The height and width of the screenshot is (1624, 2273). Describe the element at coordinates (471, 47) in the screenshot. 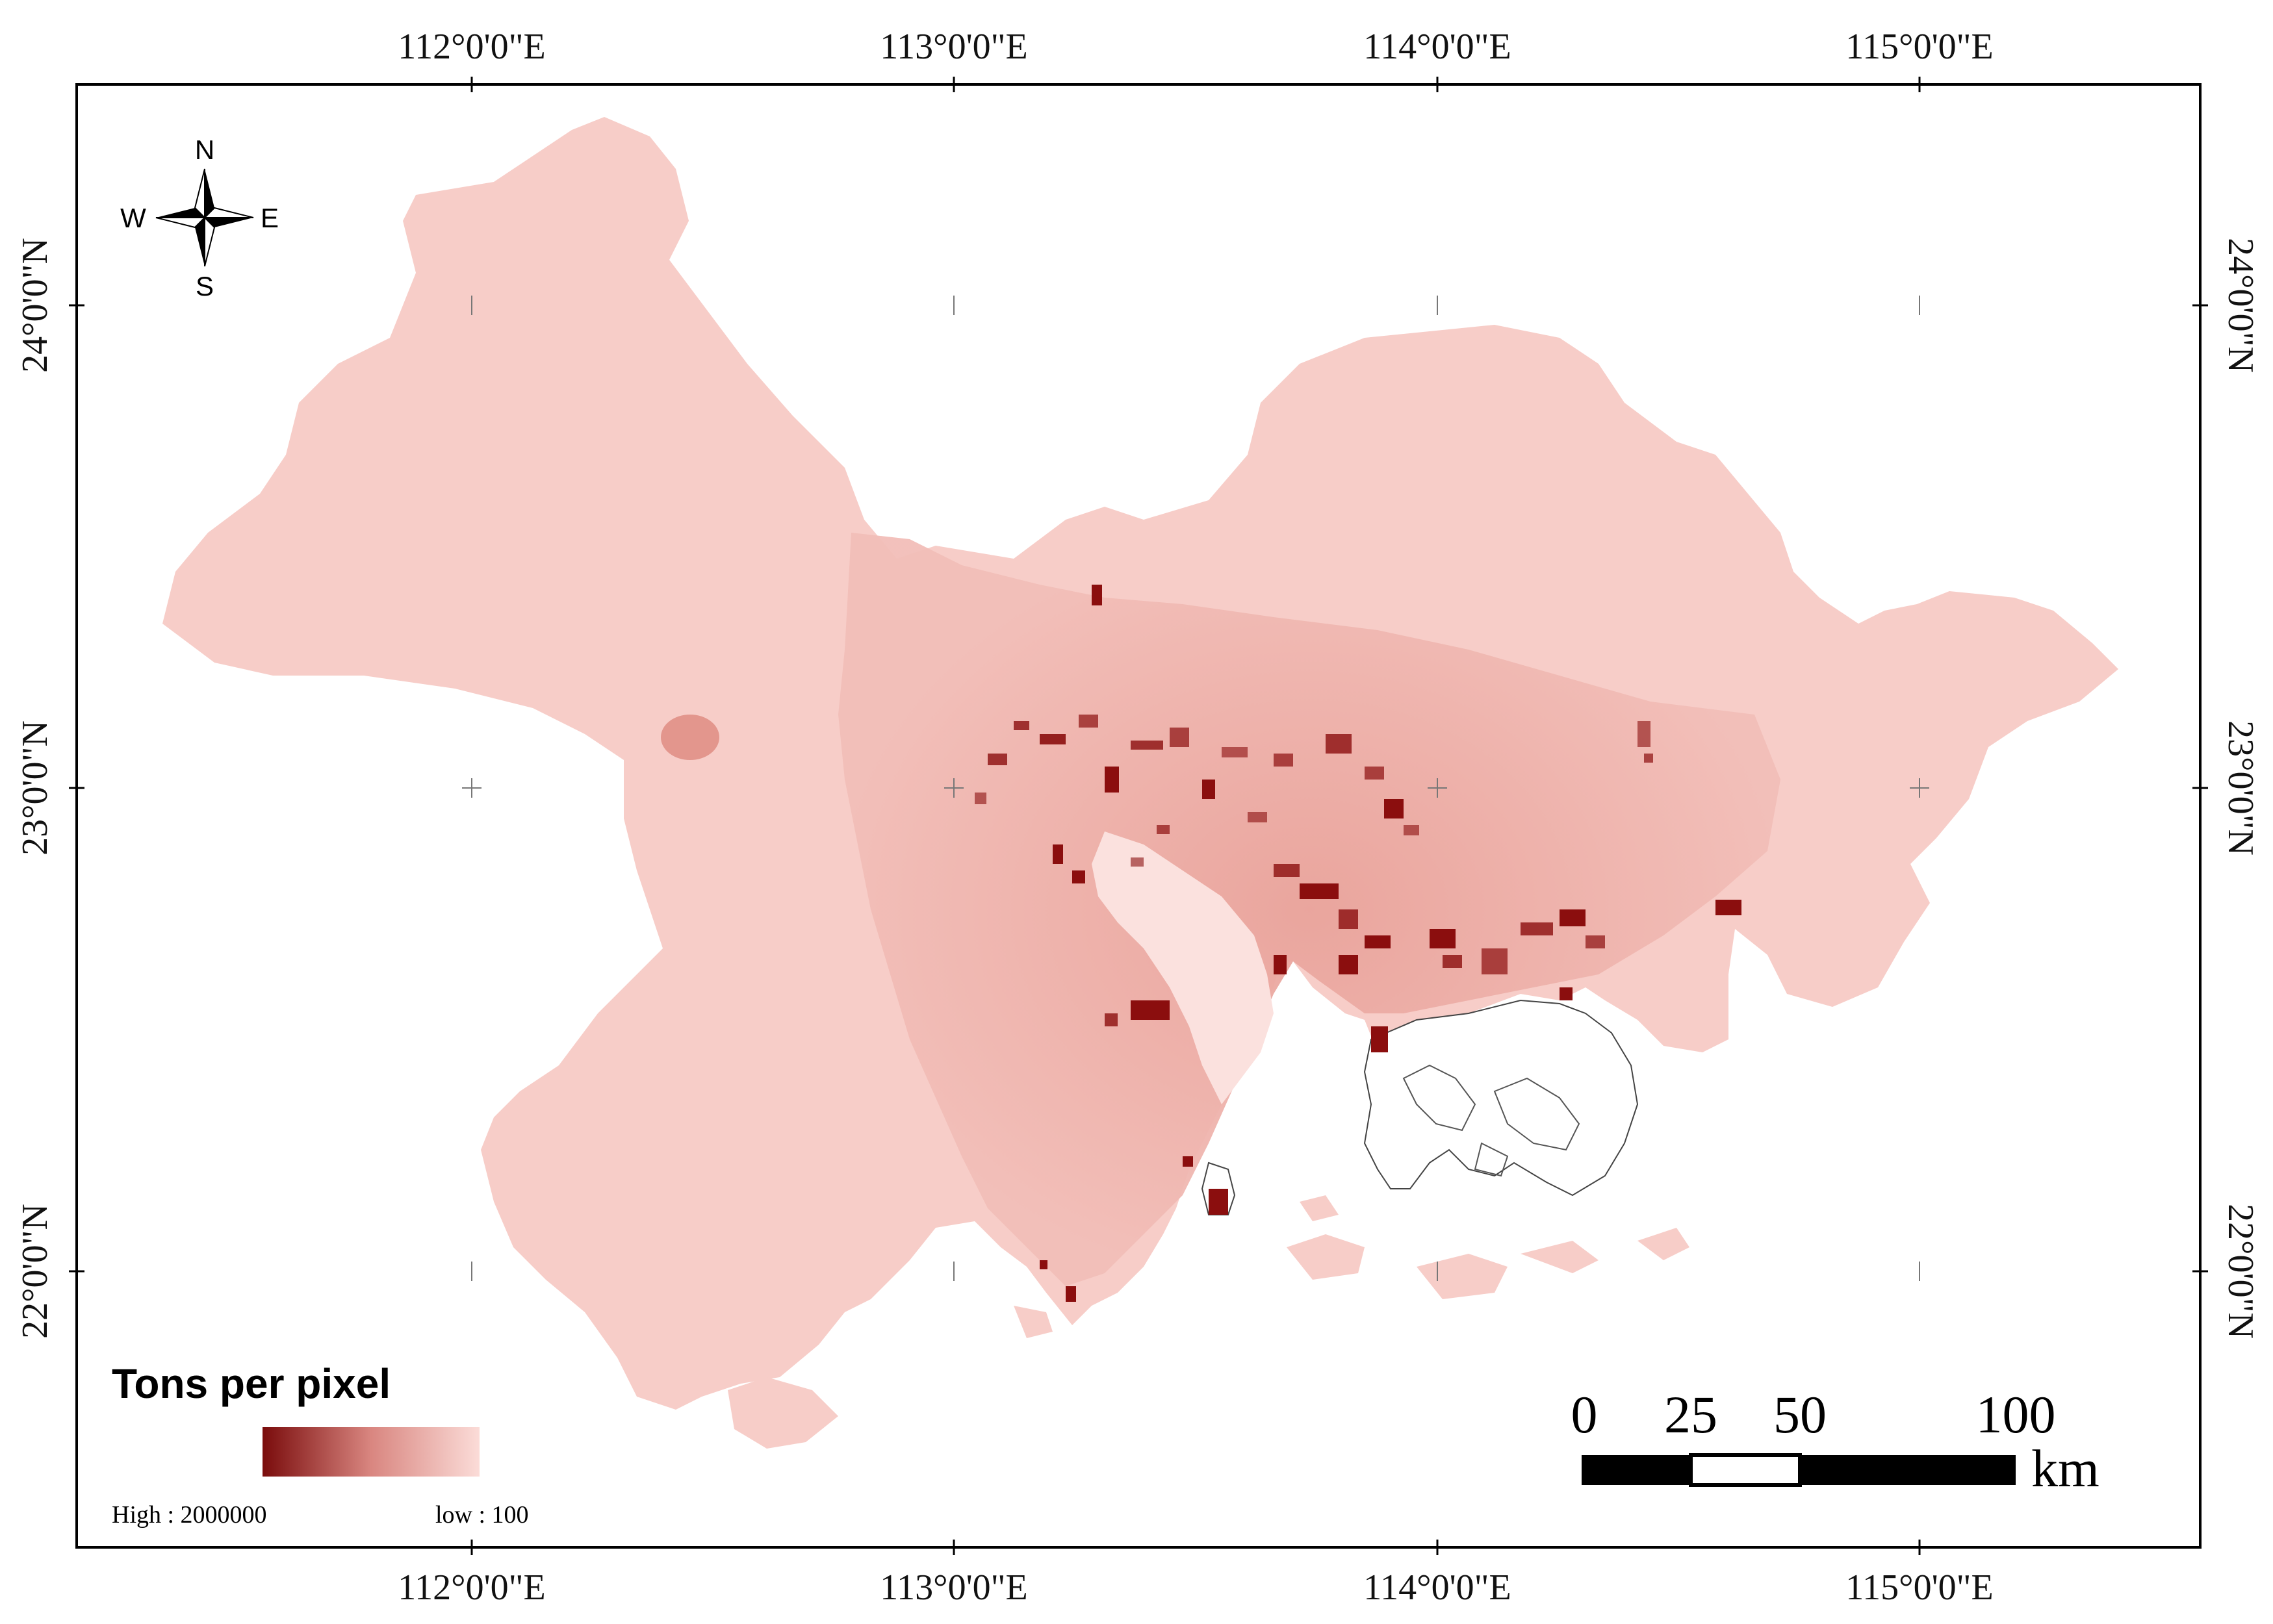

I see `lon-label-top-1: 112°0'0"E` at that location.